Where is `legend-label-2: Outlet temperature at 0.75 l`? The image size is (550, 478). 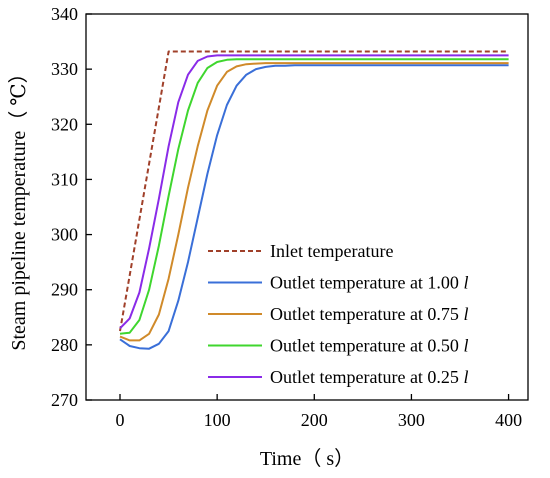
legend-label-2: Outlet temperature at 0.75 l is located at coordinates (369, 314).